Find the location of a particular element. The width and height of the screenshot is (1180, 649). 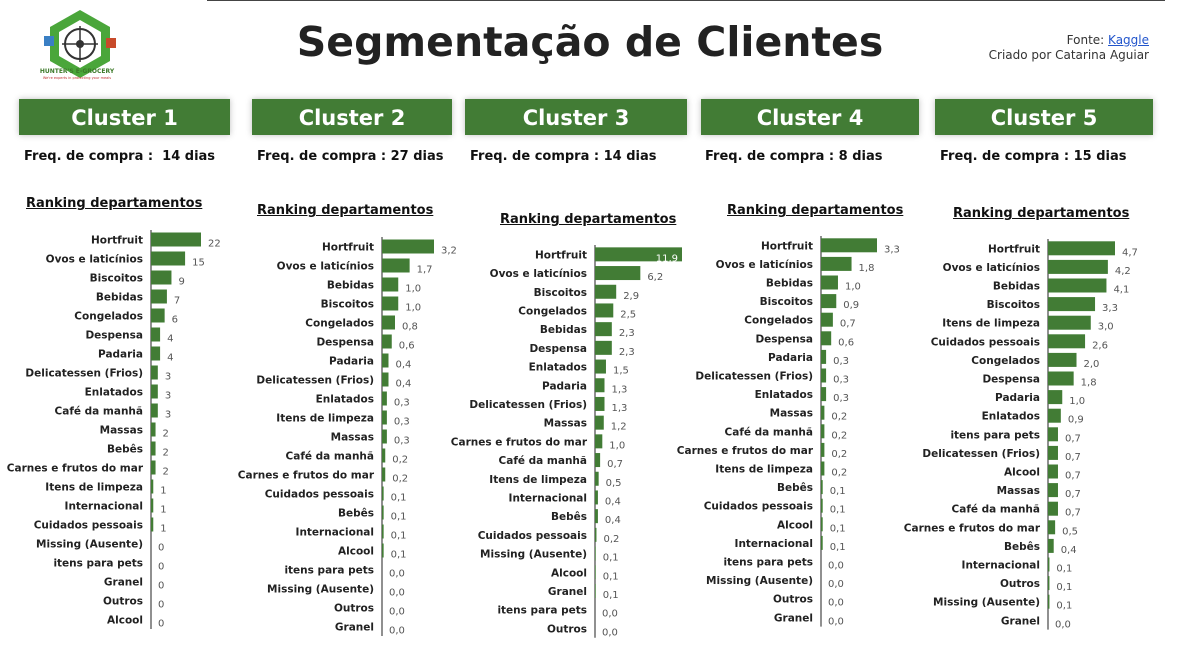

cluster-3-value-label: 0,1 is located at coordinates (611, 576).